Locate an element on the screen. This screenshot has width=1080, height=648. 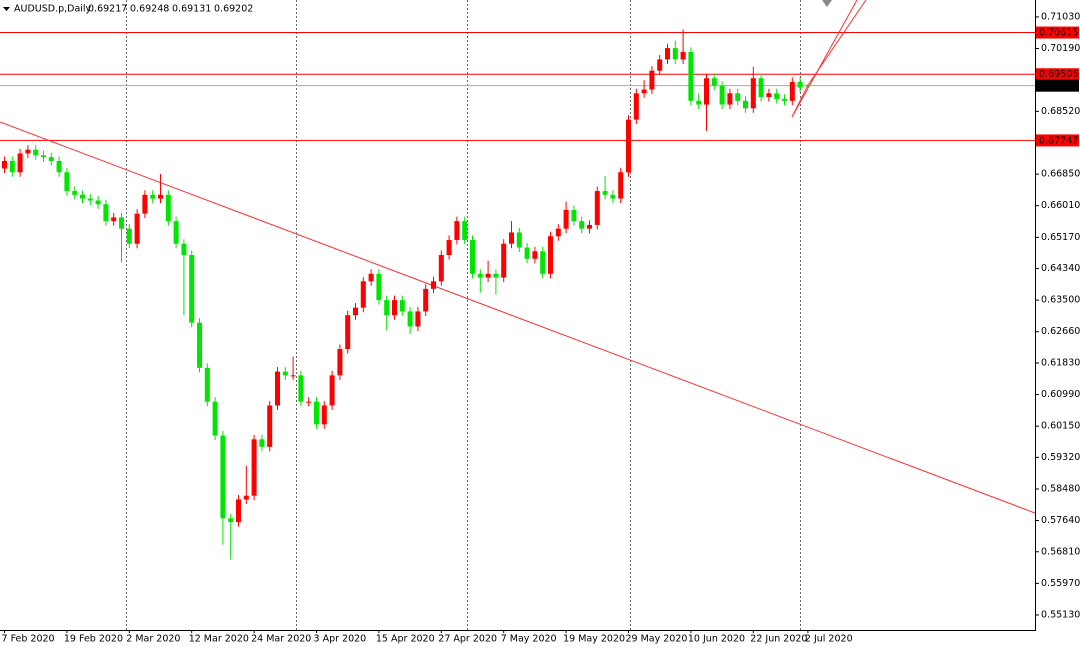
y-tick-label: 0.55970 is located at coordinates (1060, 583).